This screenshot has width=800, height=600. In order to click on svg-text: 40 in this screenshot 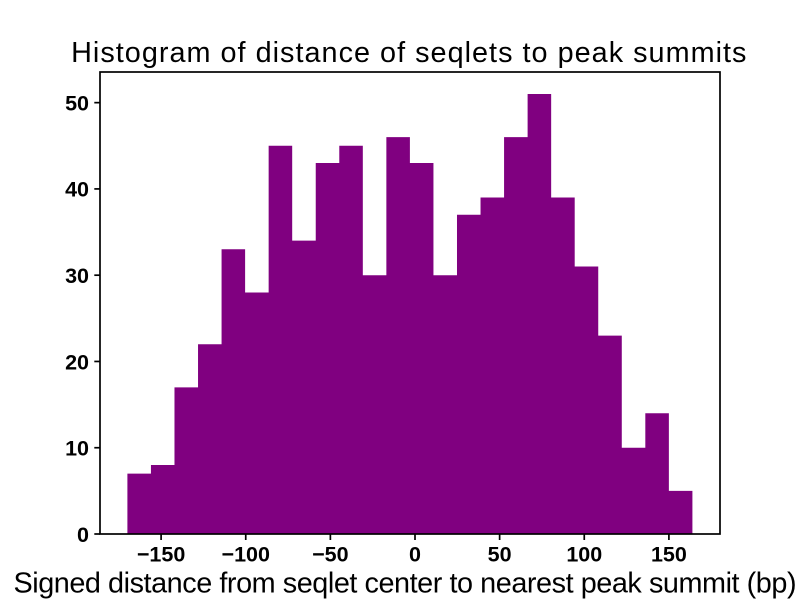, I will do `click(77, 190)`.